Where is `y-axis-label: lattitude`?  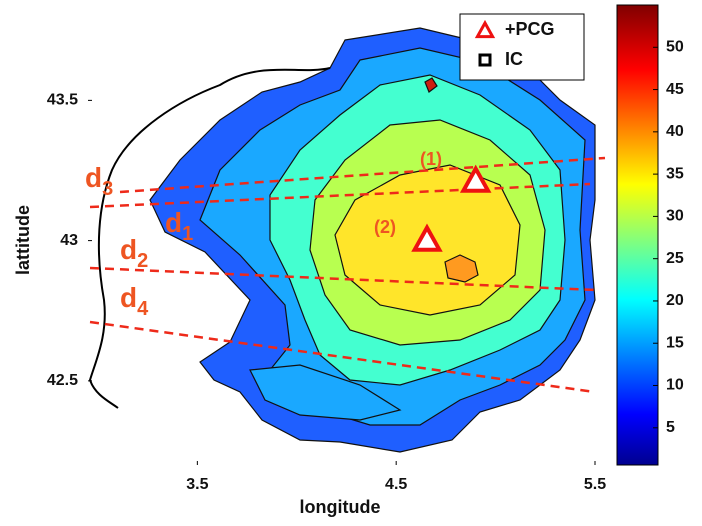
y-axis-label: lattitude is located at coordinates (23, 240).